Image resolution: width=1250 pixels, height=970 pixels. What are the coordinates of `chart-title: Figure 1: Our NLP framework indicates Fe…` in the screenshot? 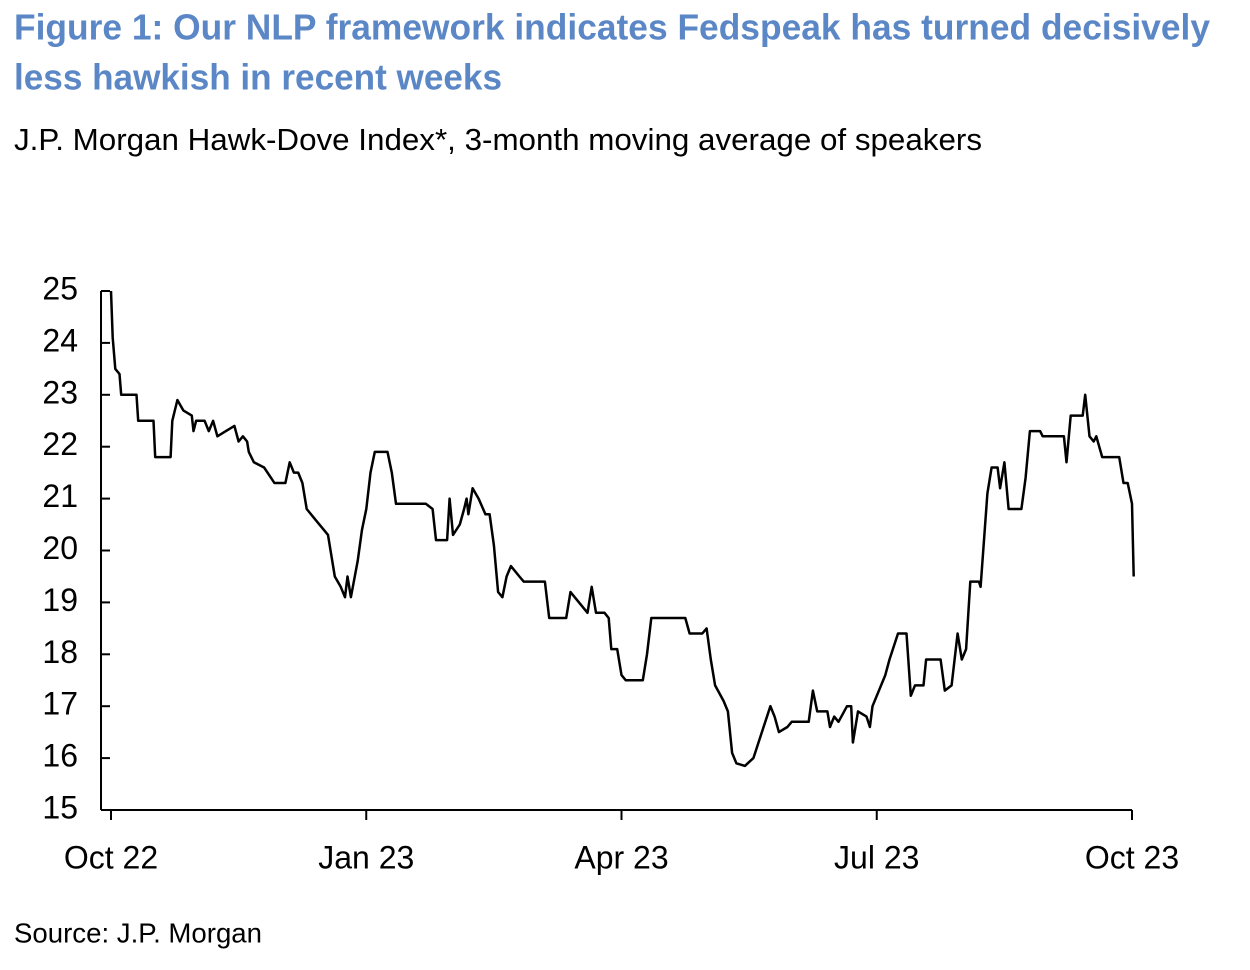 It's located at (612, 27).